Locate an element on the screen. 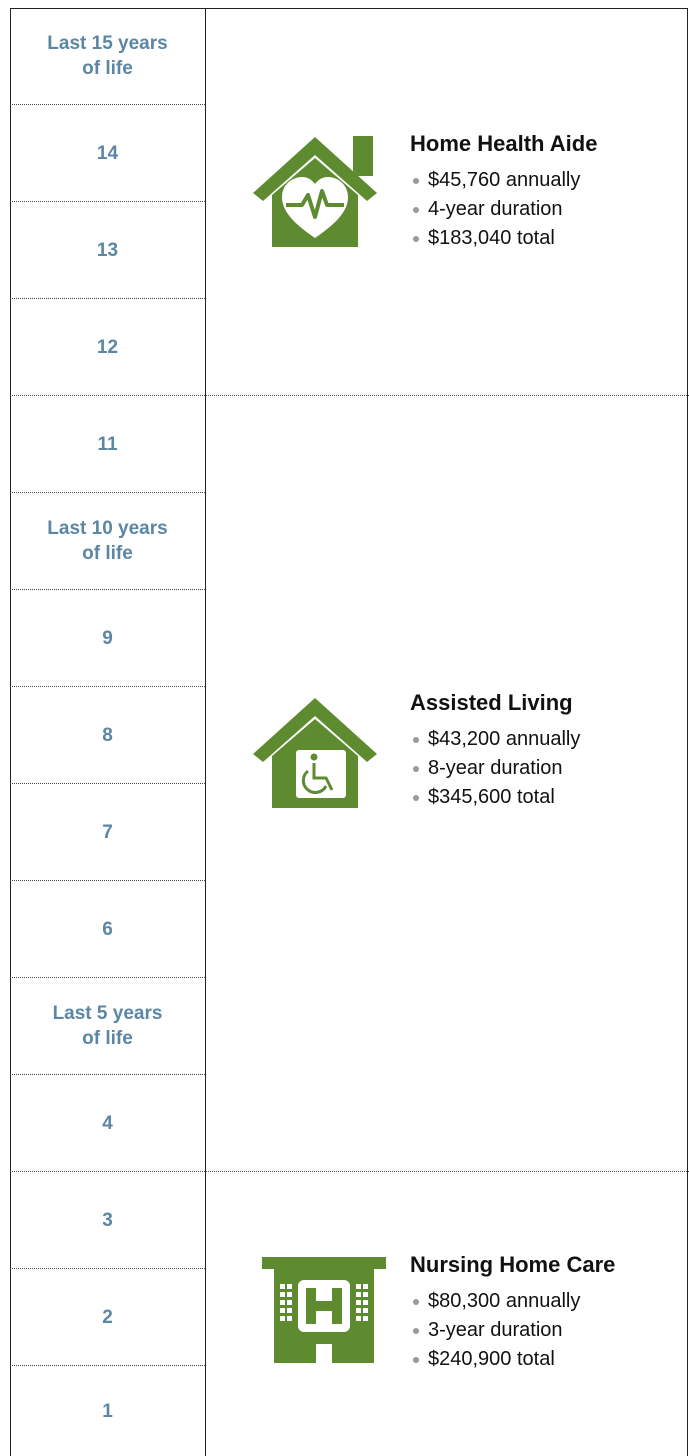  year-label: 12 is located at coordinates (107, 347).